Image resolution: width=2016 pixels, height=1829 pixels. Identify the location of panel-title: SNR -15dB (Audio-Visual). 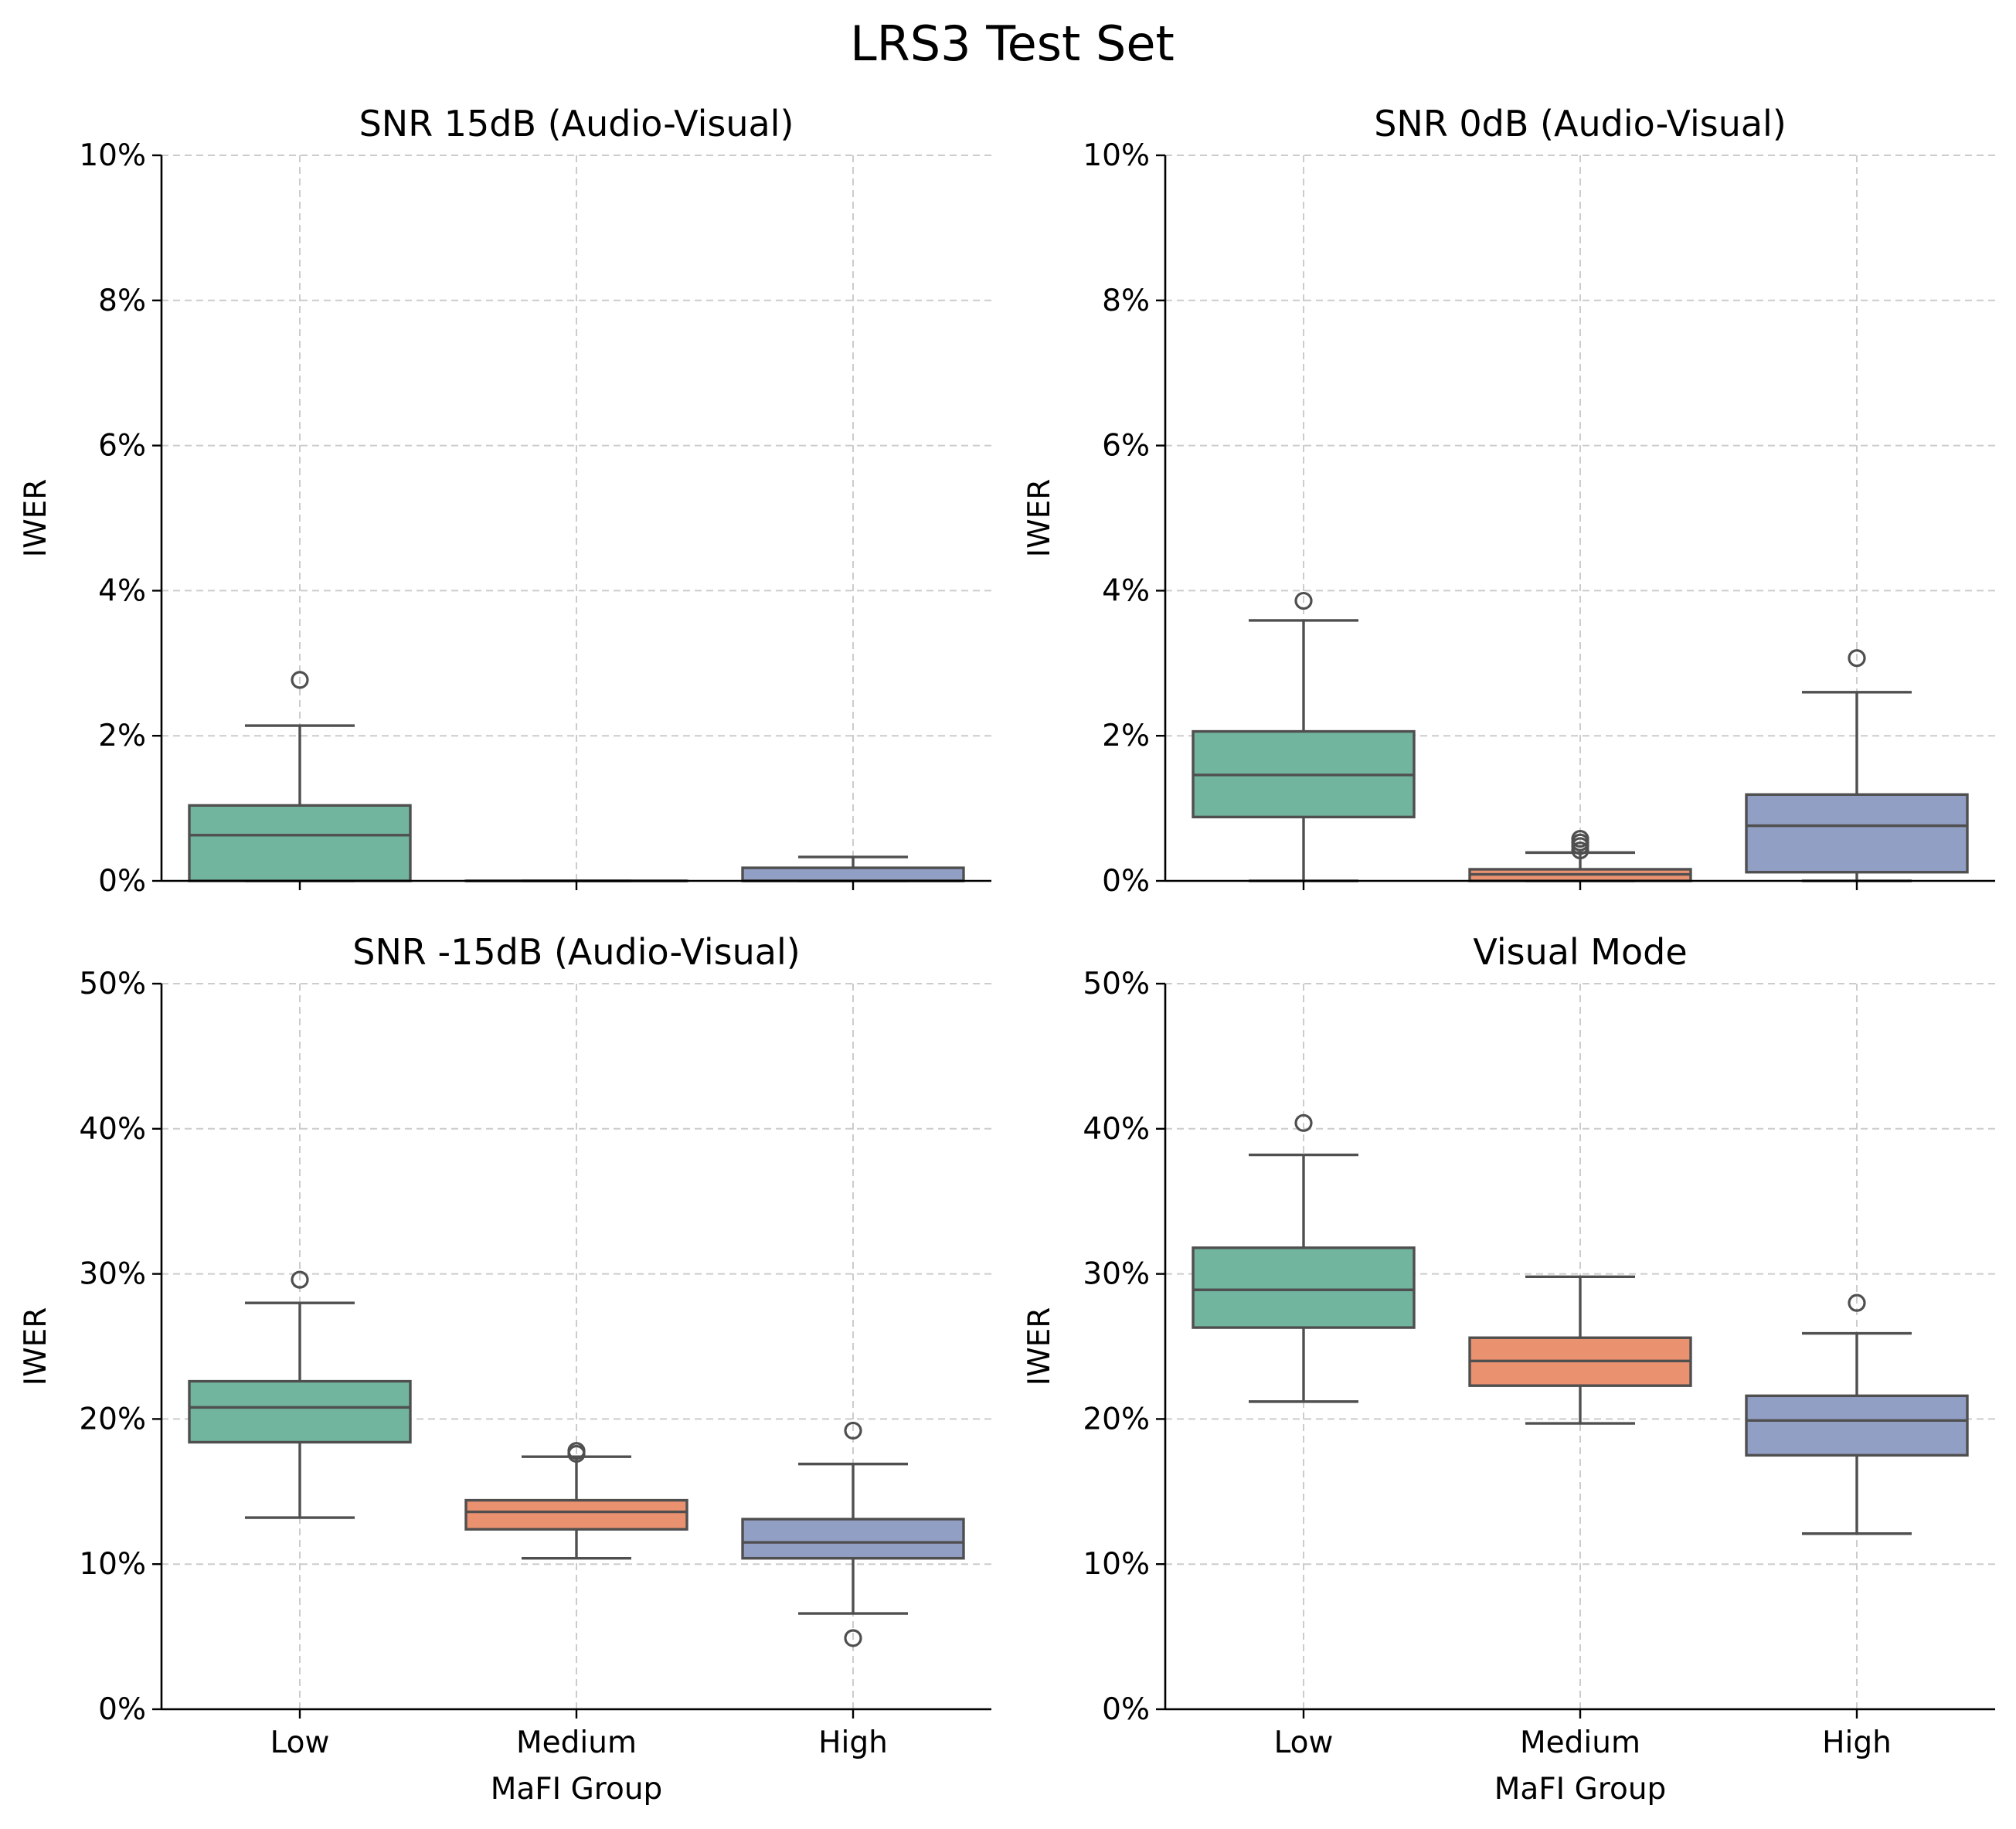
(576, 952).